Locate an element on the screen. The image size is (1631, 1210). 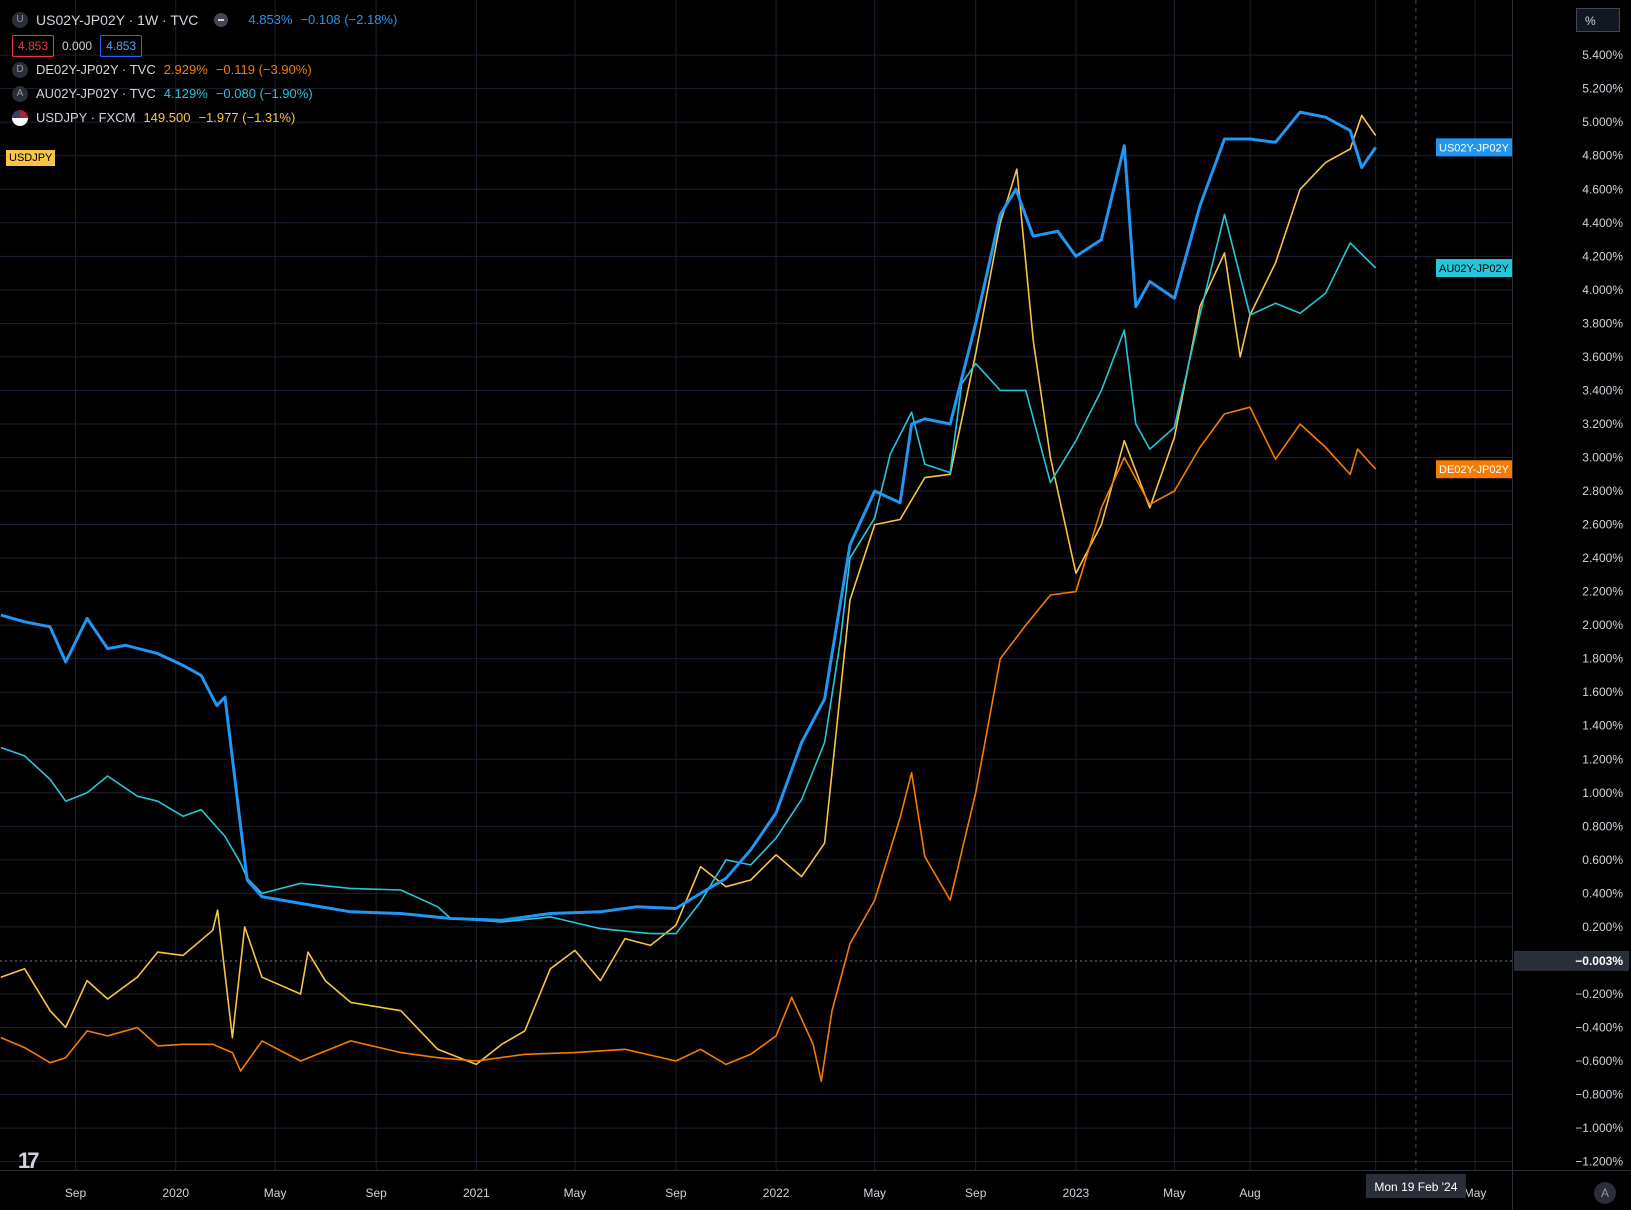
bid-button: 4.853 is located at coordinates (33, 46).